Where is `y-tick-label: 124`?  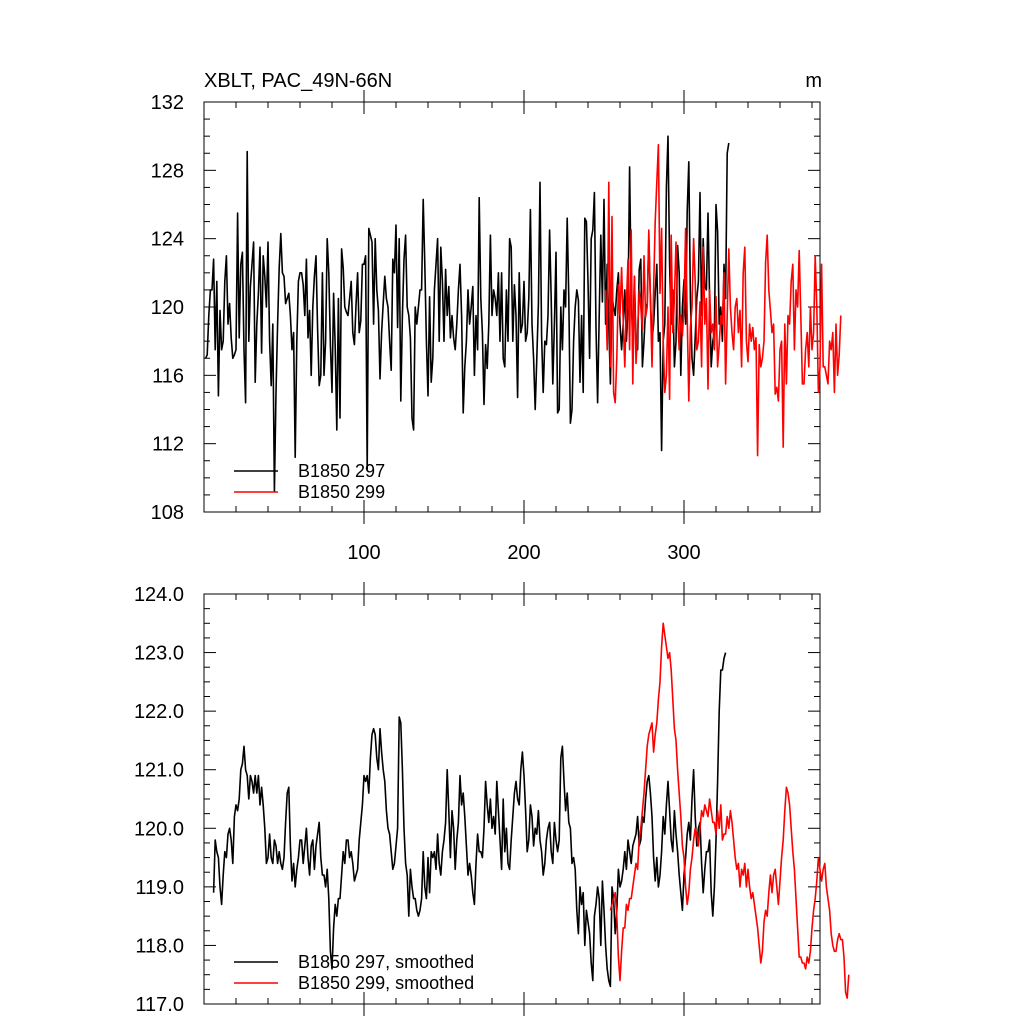 y-tick-label: 124 is located at coordinates (167, 240).